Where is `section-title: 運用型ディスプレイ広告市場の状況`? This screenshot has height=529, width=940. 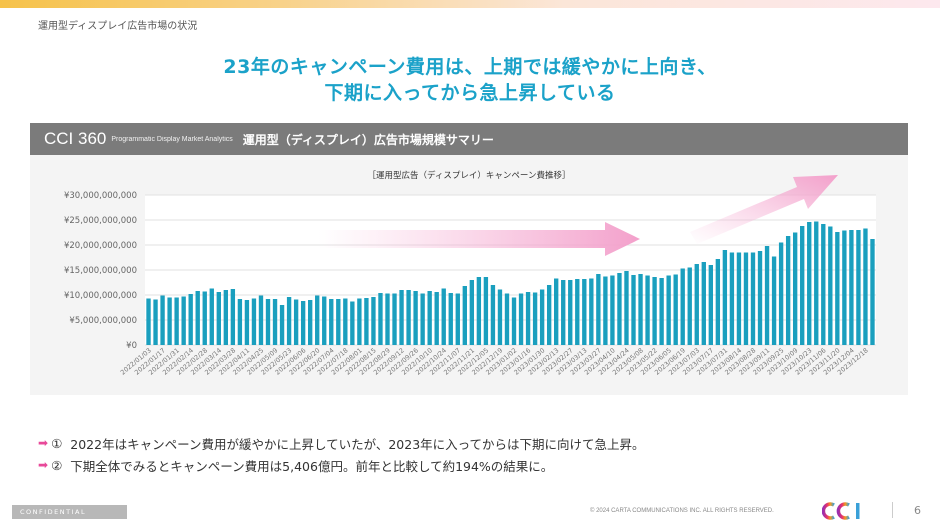
section-title: 運用型ディスプレイ広告市場の状況 is located at coordinates (118, 26).